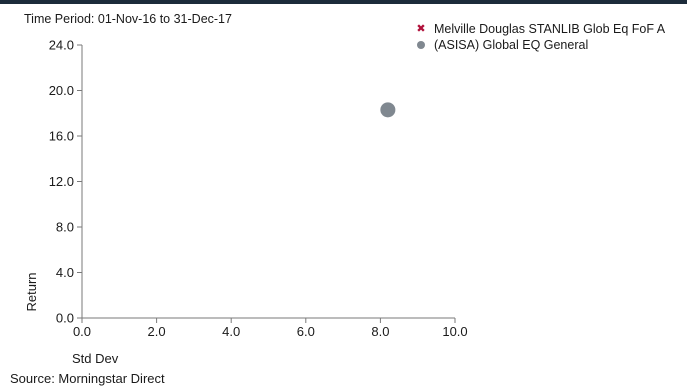  Describe the element at coordinates (61, 136) in the screenshot. I see `y-tick-label: 16.0` at that location.